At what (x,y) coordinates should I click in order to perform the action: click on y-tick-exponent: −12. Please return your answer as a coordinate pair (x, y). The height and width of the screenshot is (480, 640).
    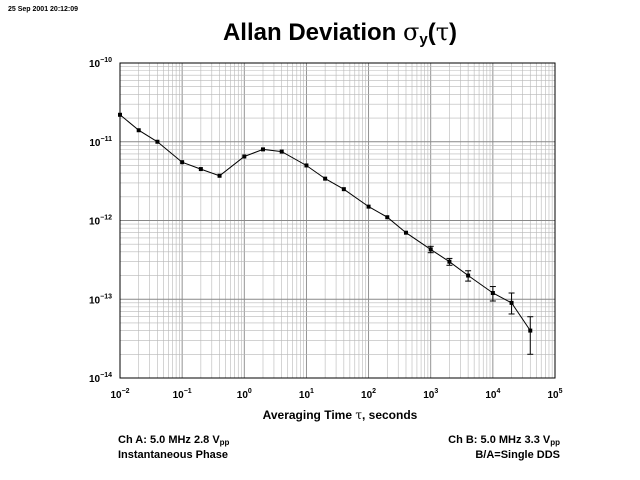
    Looking at the image, I should click on (106, 218).